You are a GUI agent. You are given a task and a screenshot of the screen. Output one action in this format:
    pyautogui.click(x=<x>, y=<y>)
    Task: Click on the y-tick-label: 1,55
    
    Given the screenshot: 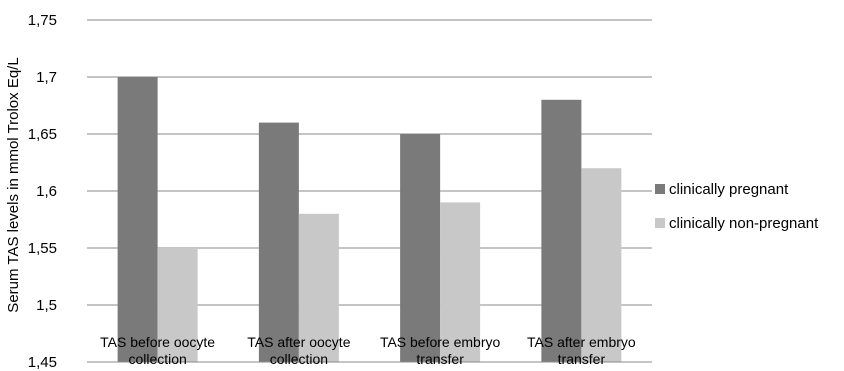 What is the action you would take?
    pyautogui.click(x=42, y=248)
    